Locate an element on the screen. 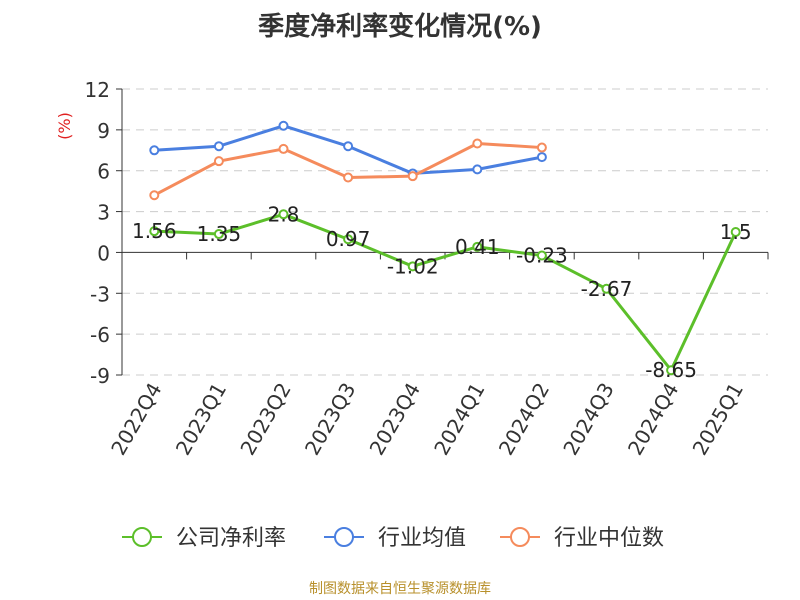 The image size is (800, 600). x-tick-label: 2023Q2 is located at coordinates (265, 419).